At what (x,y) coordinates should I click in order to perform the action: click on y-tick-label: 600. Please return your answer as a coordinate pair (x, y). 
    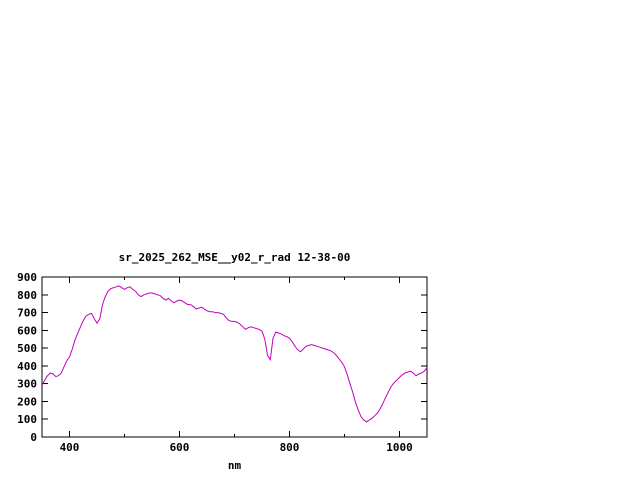
    Looking at the image, I should click on (27, 330).